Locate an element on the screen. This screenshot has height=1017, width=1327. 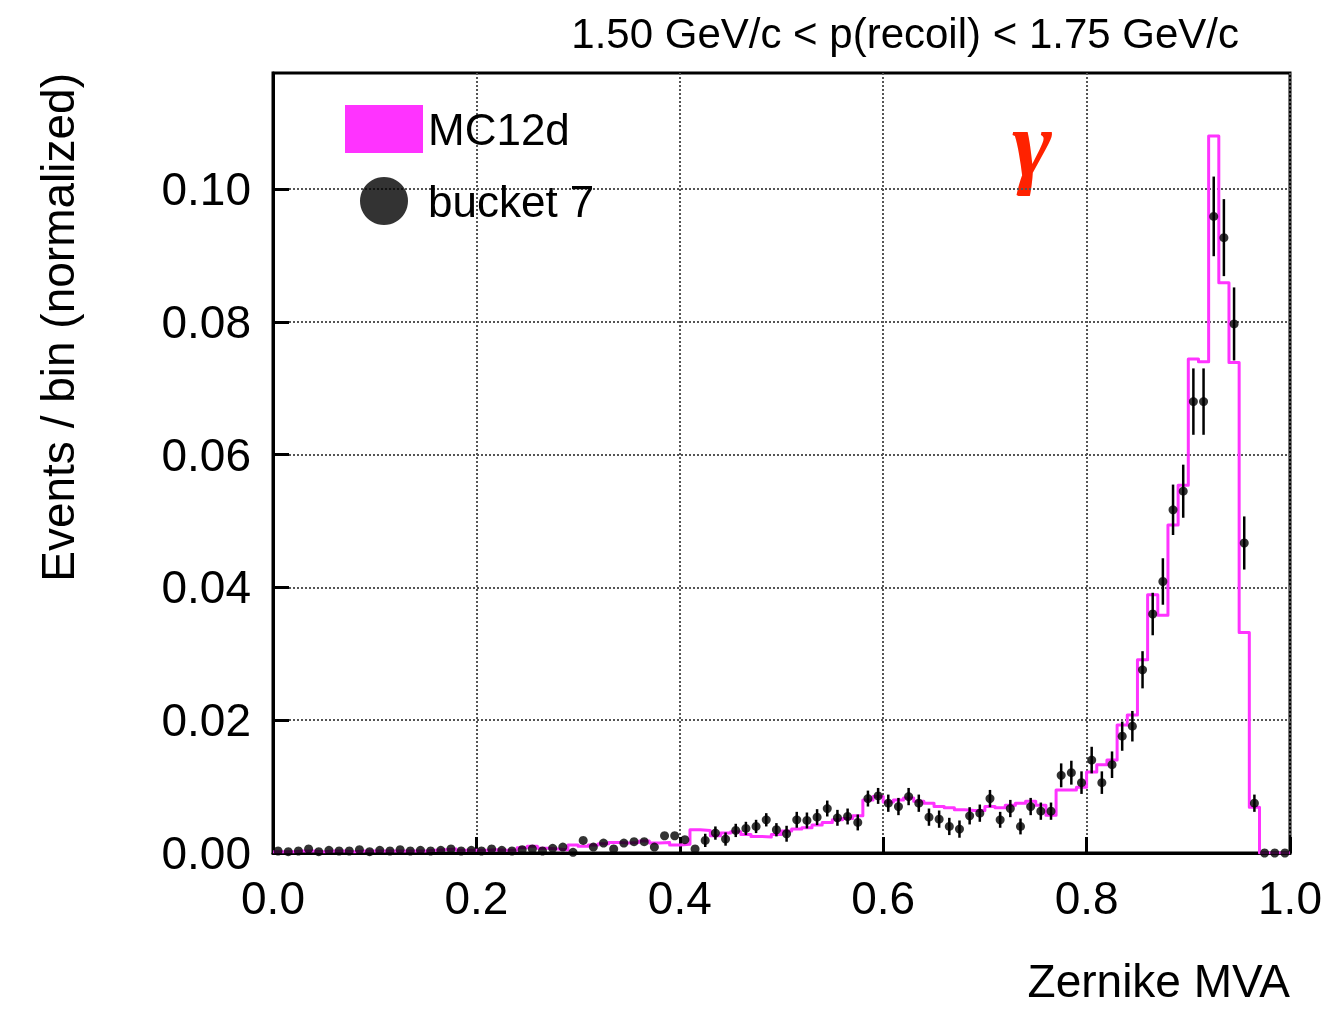
y-tick-label: 0.06 is located at coordinates (206, 454).